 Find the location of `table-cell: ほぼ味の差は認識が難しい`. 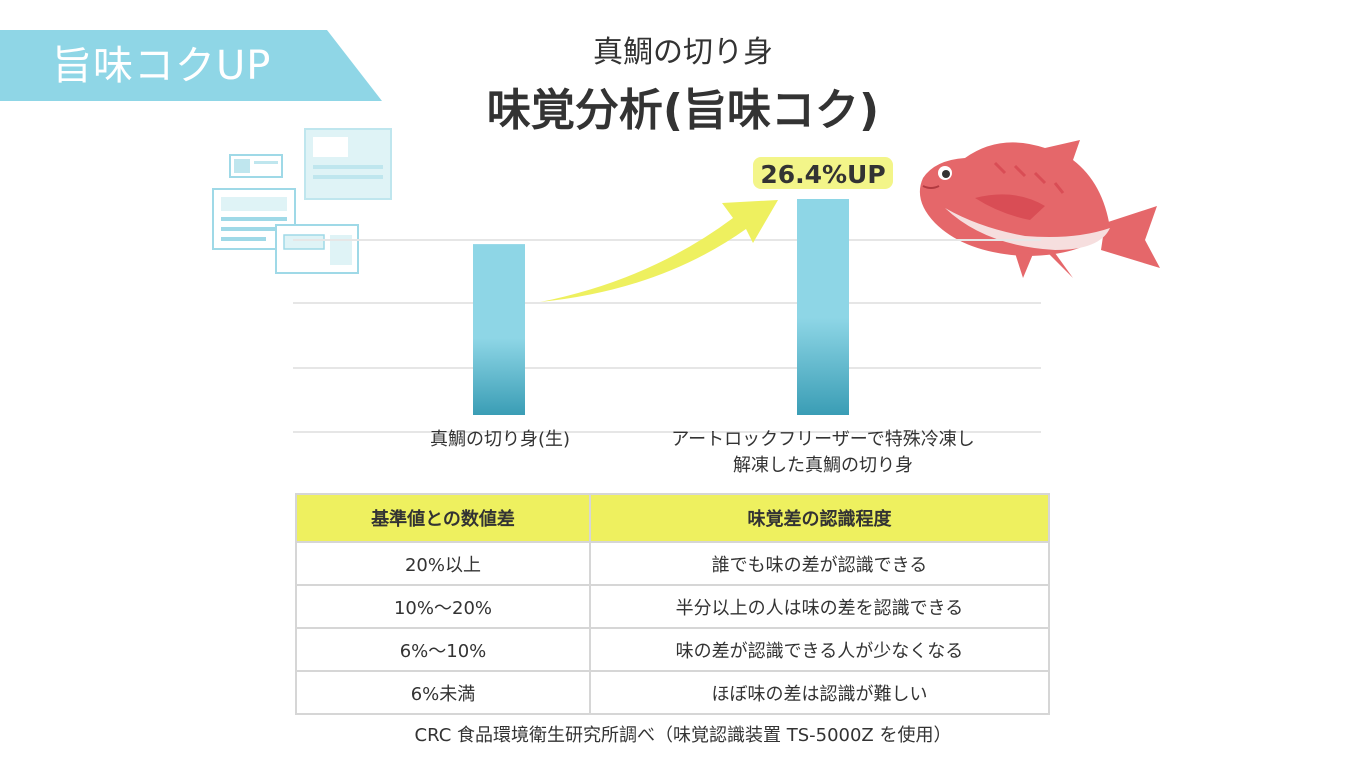

table-cell: ほぼ味の差は認識が難しい is located at coordinates (819, 692).